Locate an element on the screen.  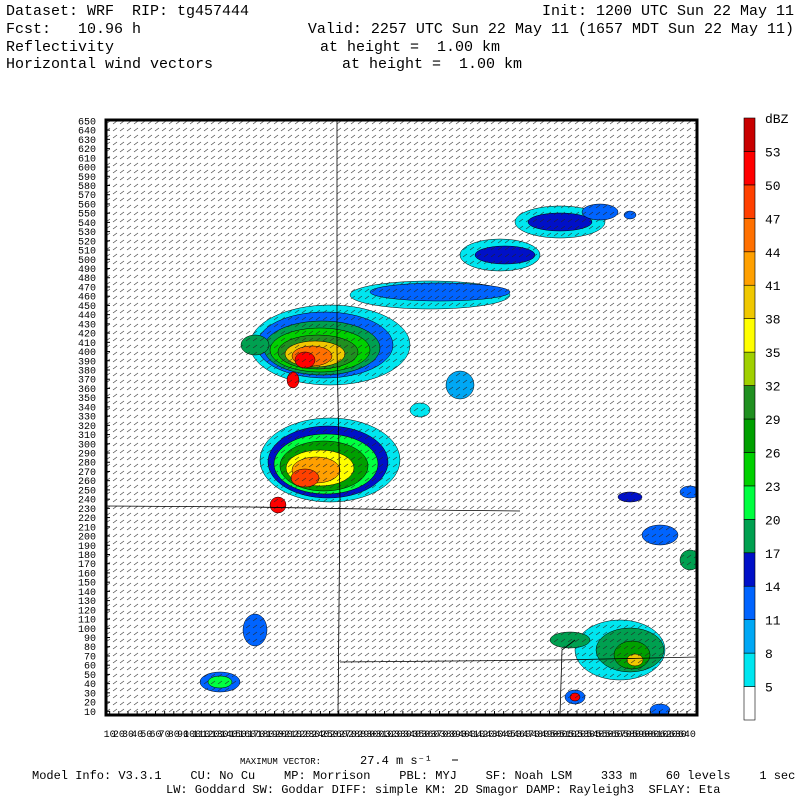
y-tick-label: 280 is located at coordinates (87, 464).